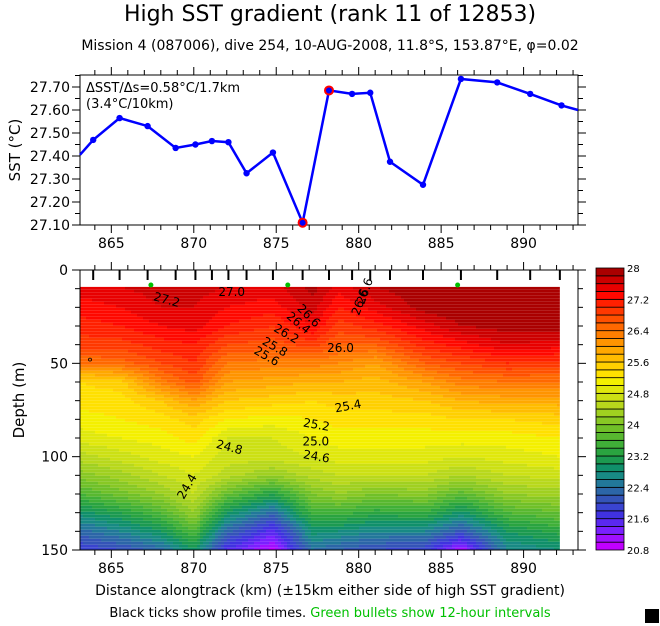 The width and height of the screenshot is (660, 626). Describe the element at coordinates (210, 613) in the screenshot. I see `note-black-ticks: Black ticks show profile times.` at that location.